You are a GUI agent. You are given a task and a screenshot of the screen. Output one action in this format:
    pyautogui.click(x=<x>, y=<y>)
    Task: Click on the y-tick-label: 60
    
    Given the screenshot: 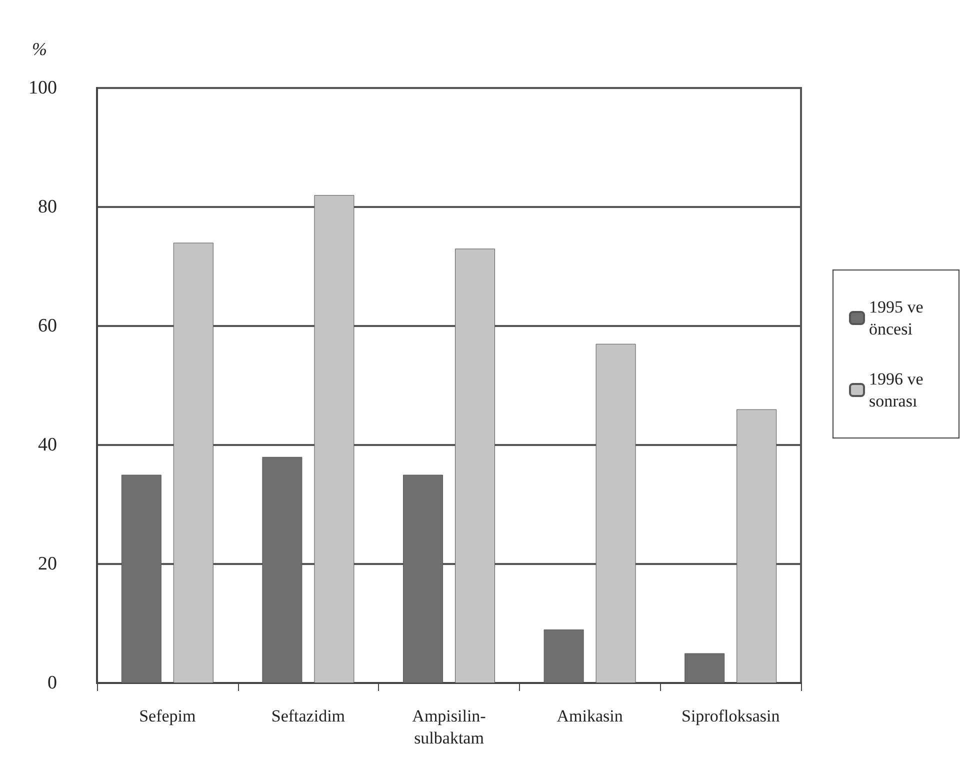 What is the action you would take?
    pyautogui.click(x=47, y=326)
    